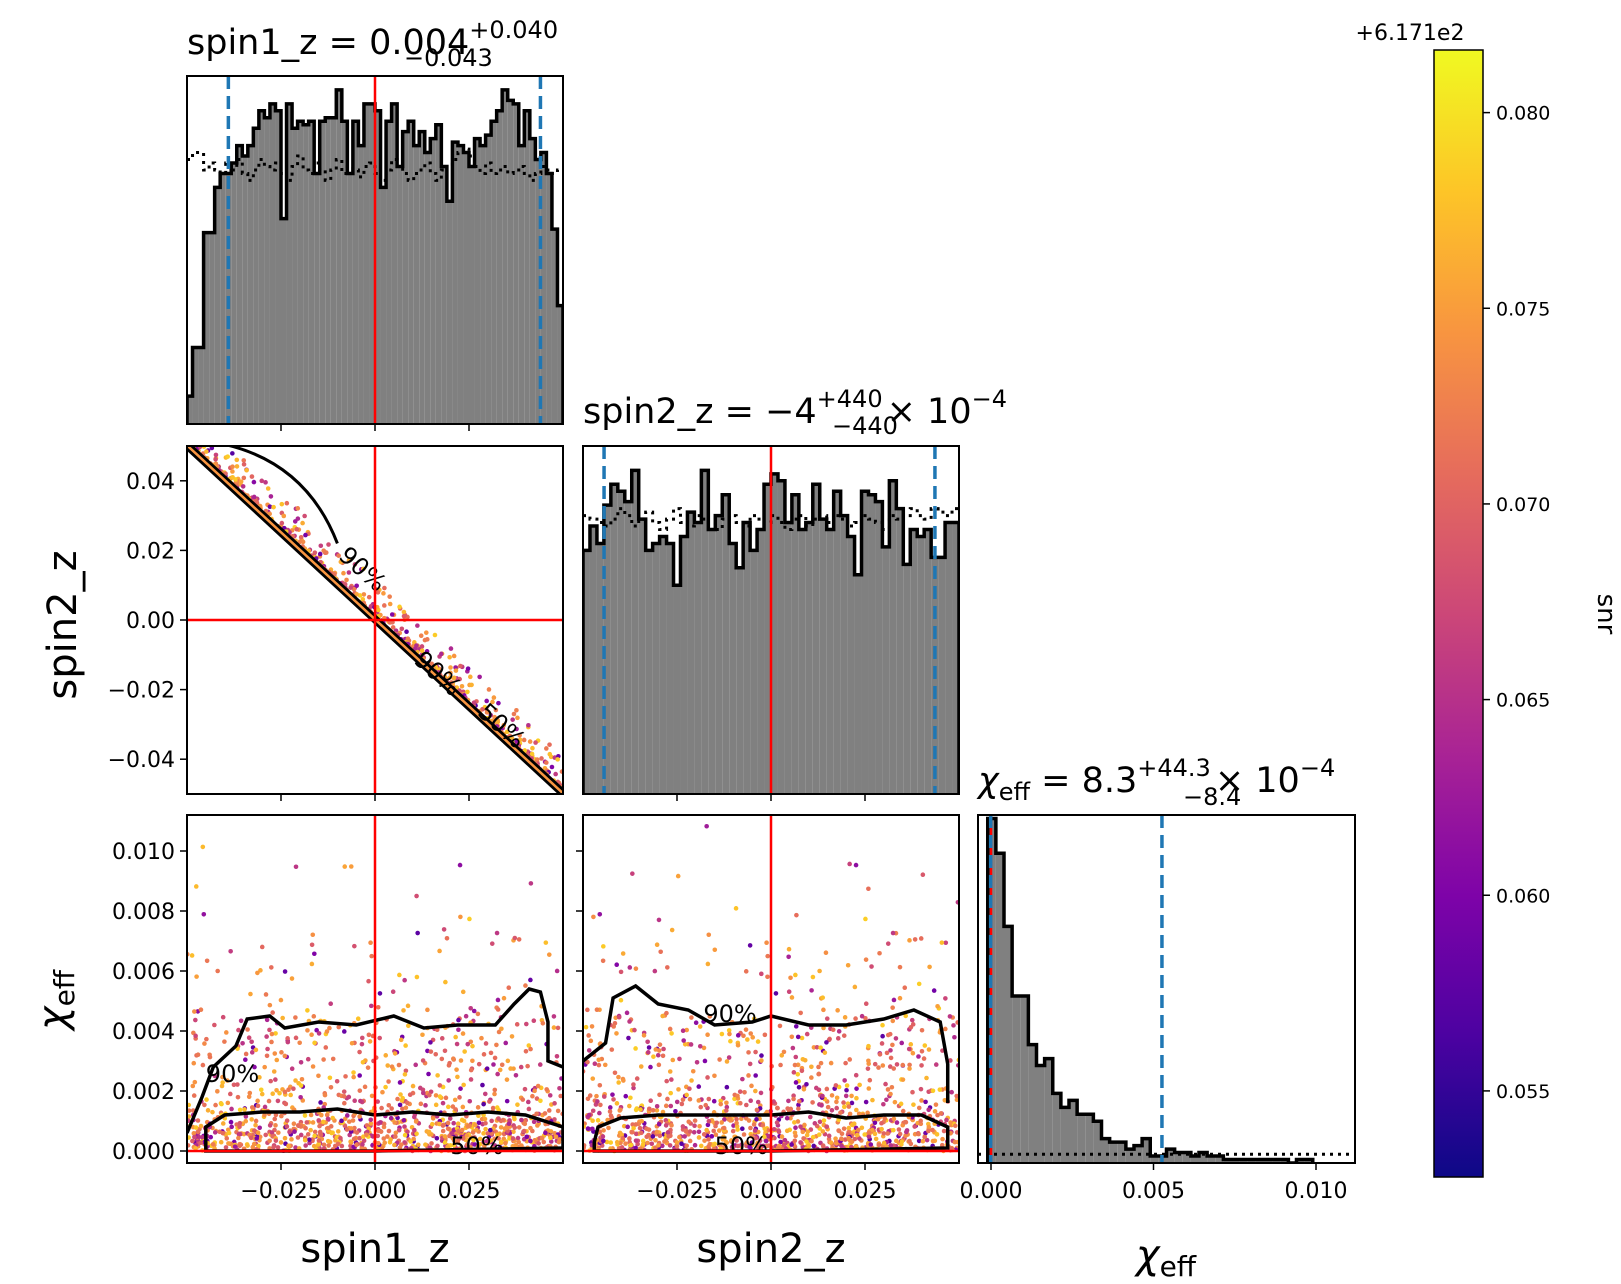 The height and width of the screenshot is (1284, 1621). What do you see at coordinates (63, 624) in the screenshot?
I see `y-axis-label-spin2-z: spin2_z` at bounding box center [63, 624].